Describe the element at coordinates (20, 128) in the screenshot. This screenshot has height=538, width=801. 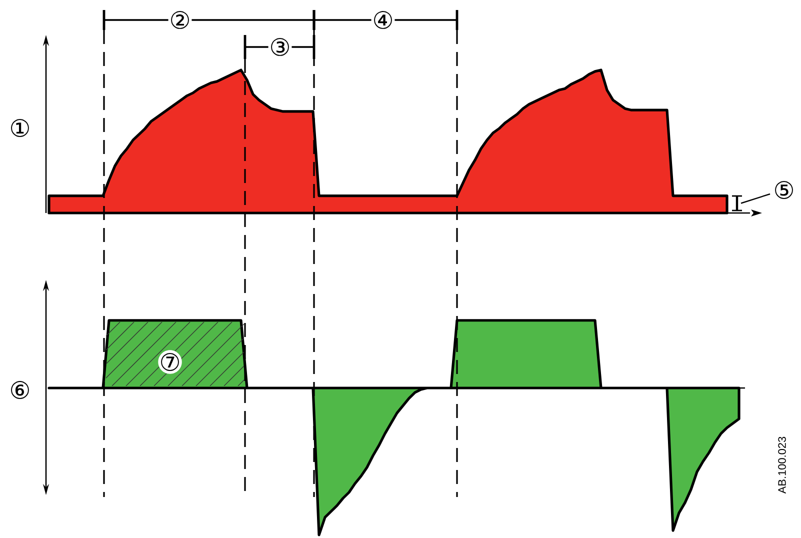
I see `y-axis-title: ①` at that location.